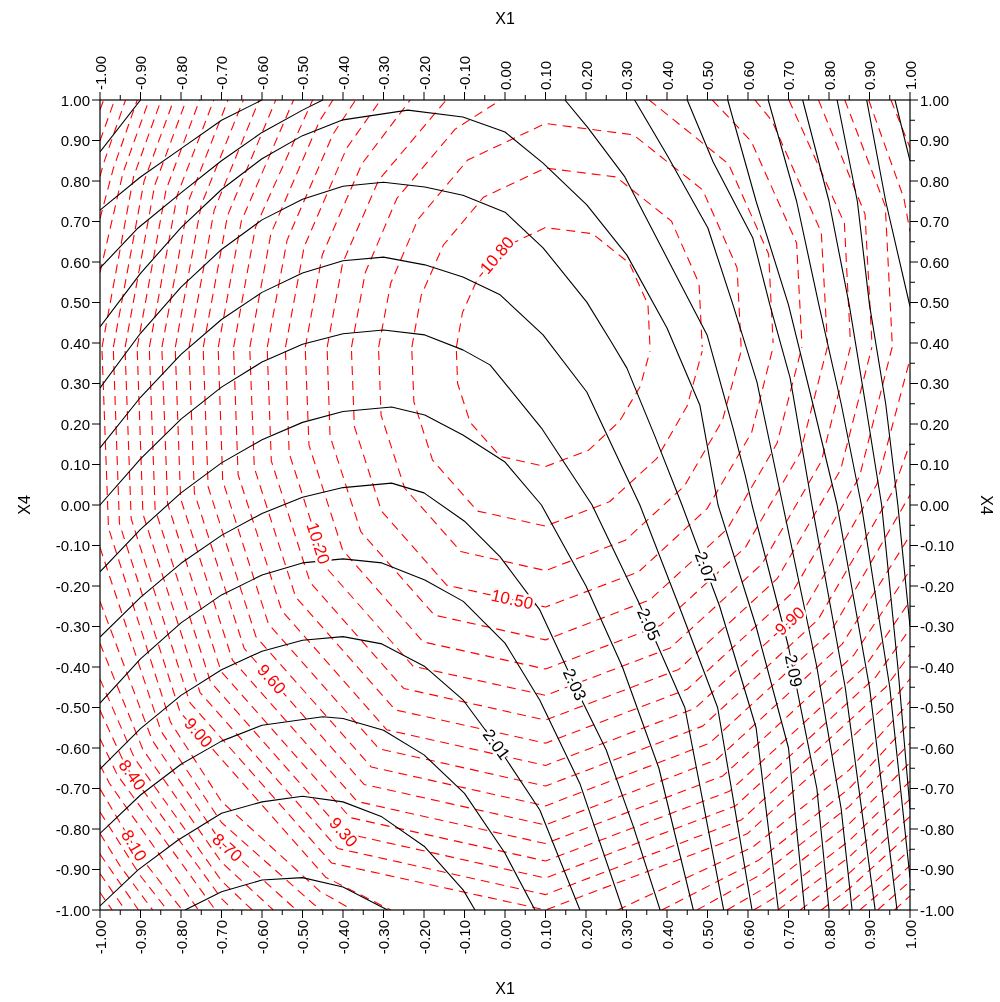  Describe the element at coordinates (935, 464) in the screenshot. I see `y2-tick-label: 0.10` at that location.